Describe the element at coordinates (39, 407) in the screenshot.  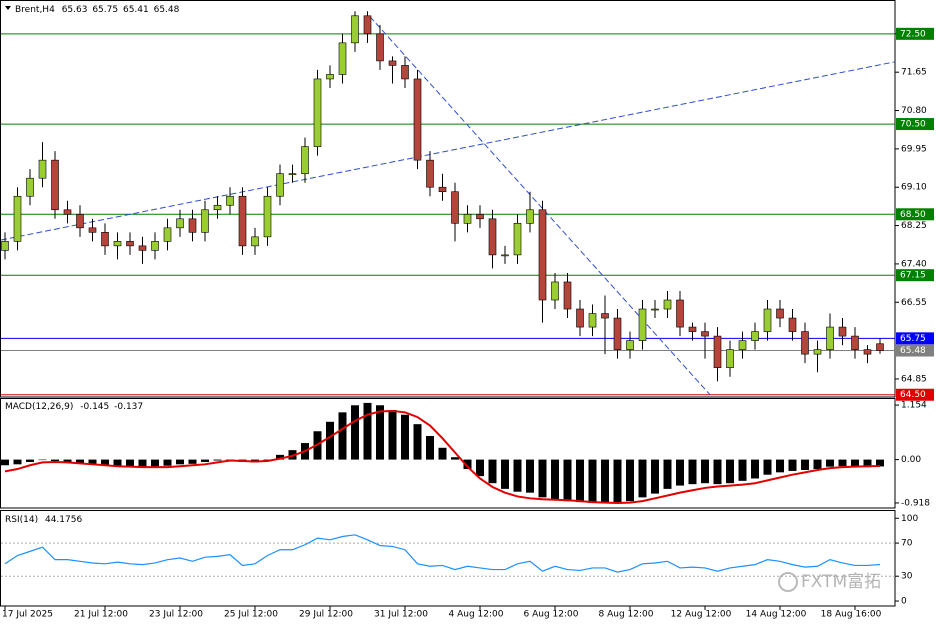
I see `macd-label: MACD(12,26,9)` at that location.